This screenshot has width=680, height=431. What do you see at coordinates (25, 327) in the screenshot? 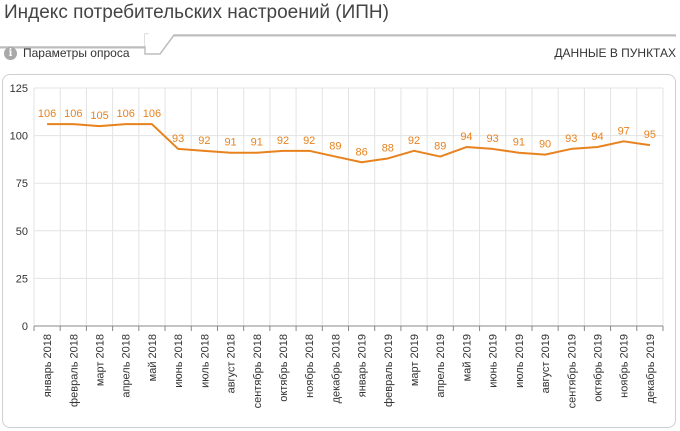
I see `y-tick-label: 0` at bounding box center [25, 327].